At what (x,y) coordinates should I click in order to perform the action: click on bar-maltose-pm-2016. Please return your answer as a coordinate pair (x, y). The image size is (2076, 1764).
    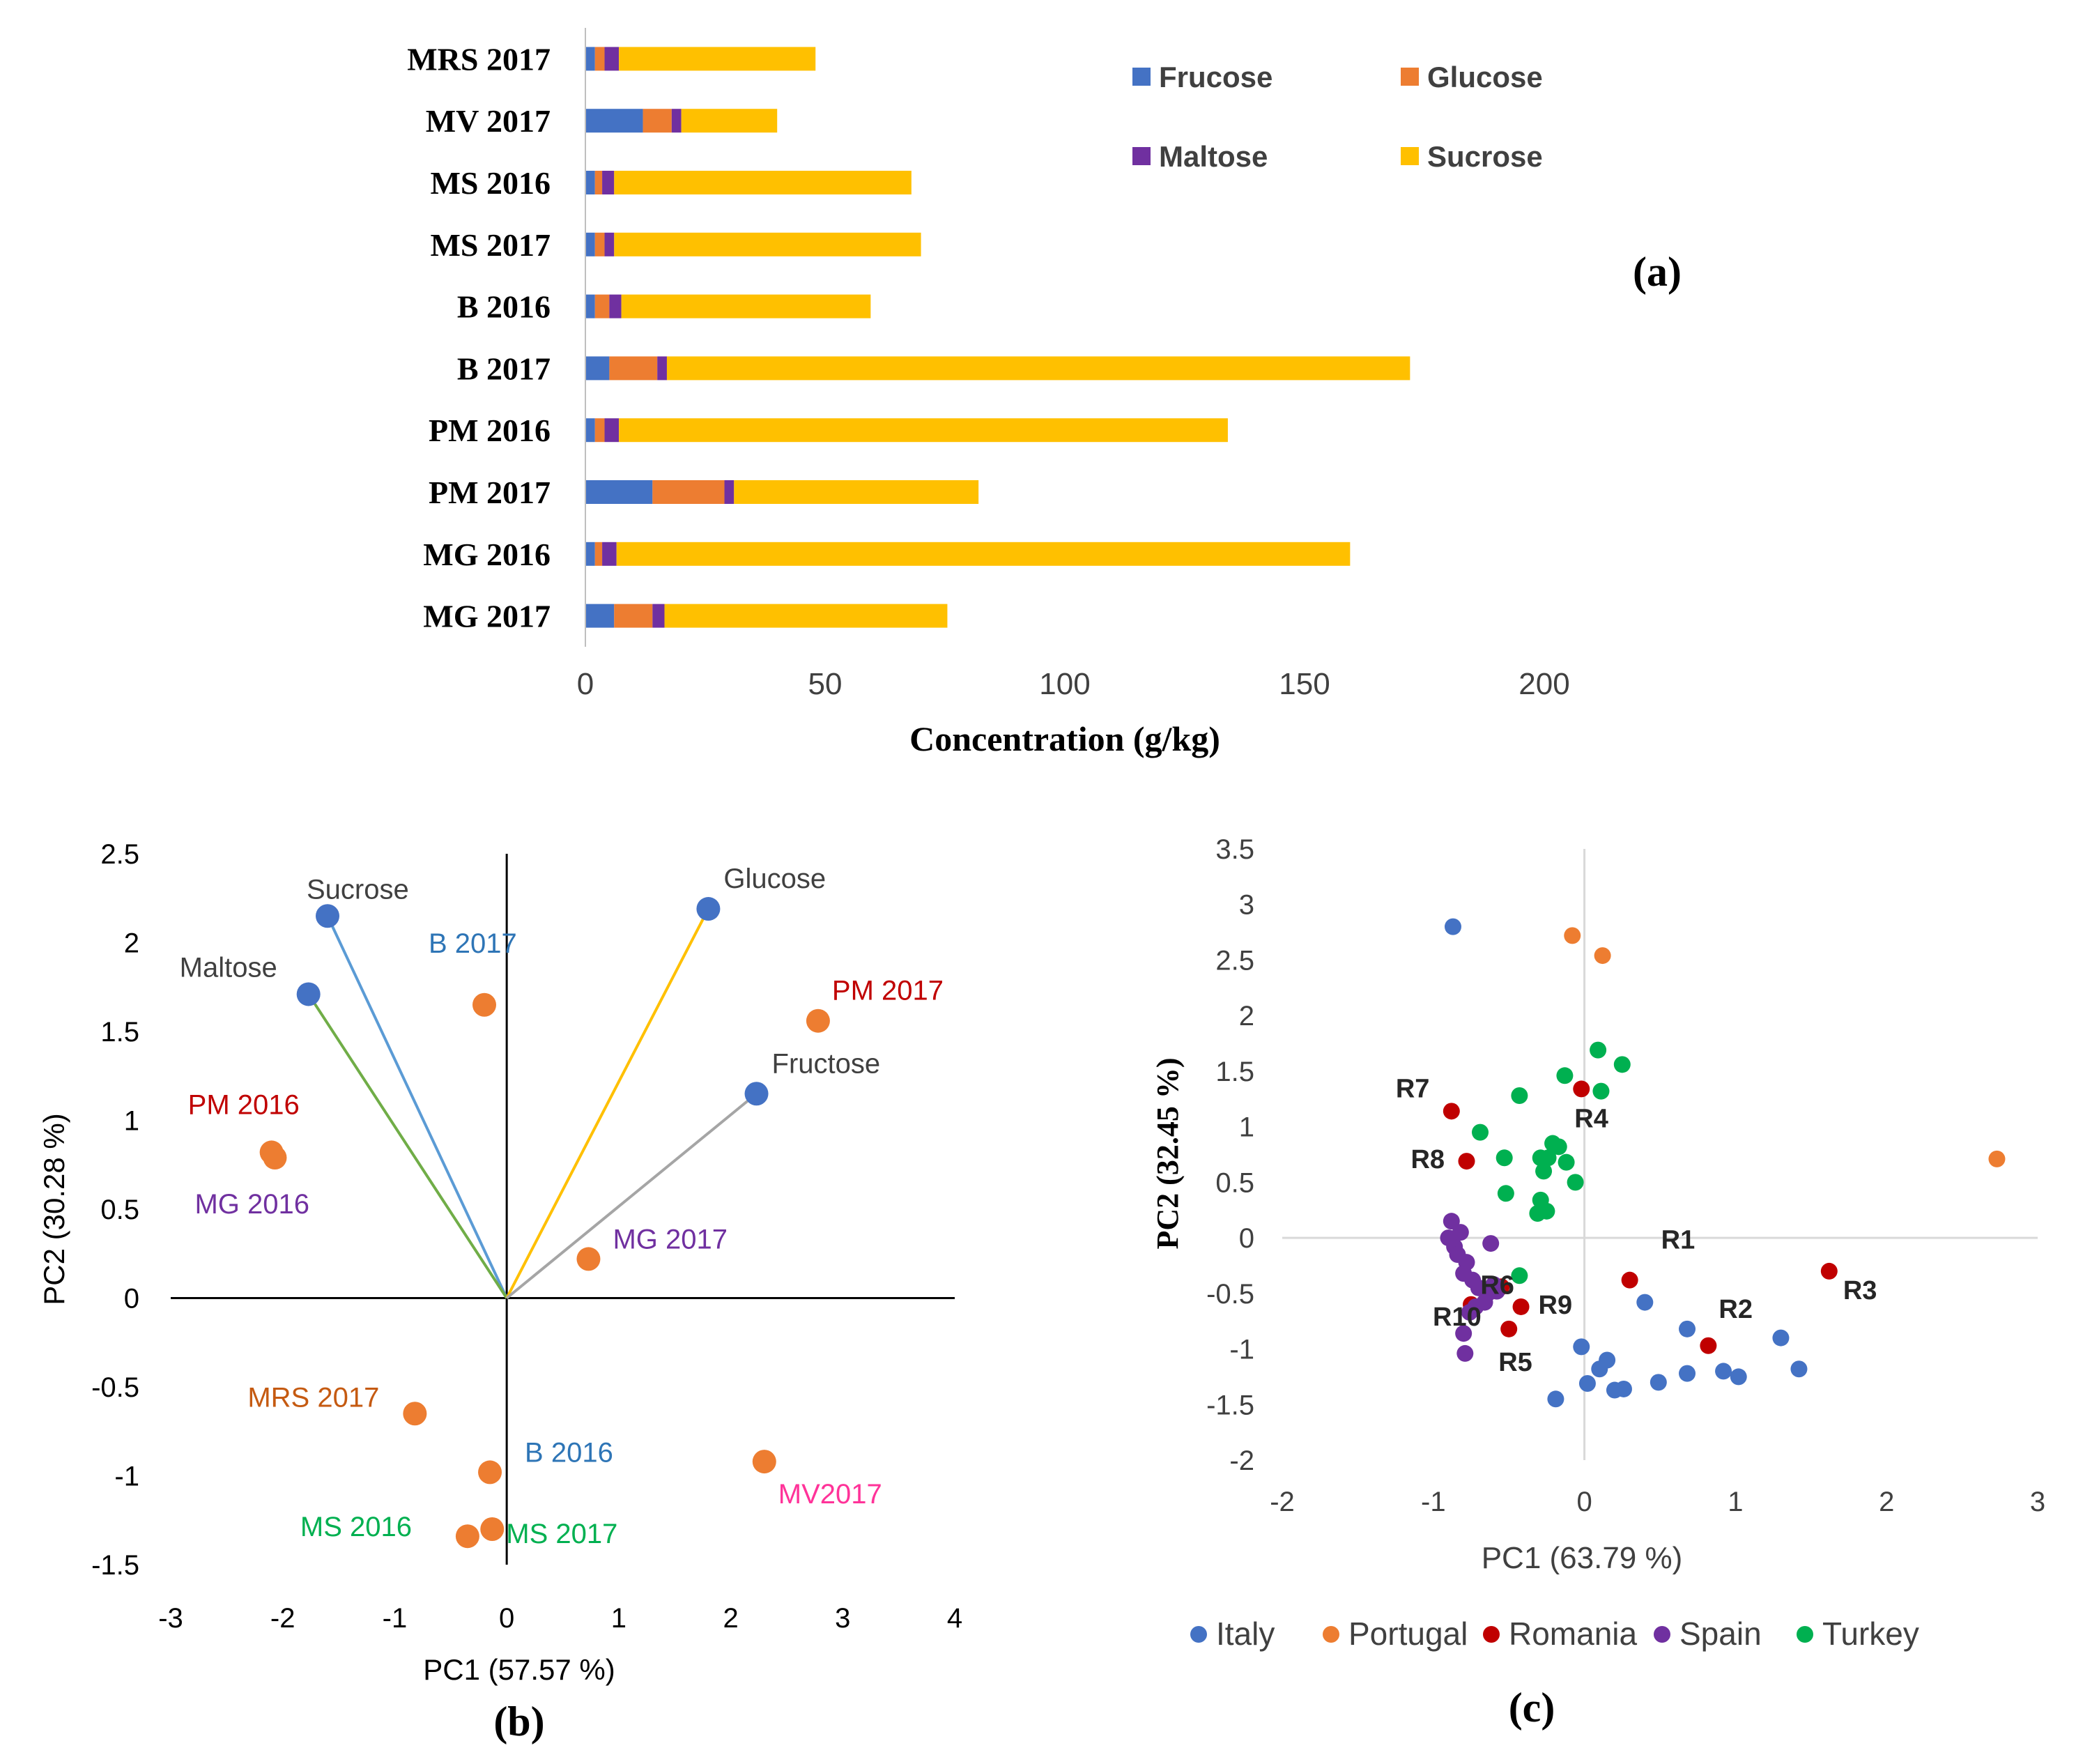
    Looking at the image, I should click on (612, 430).